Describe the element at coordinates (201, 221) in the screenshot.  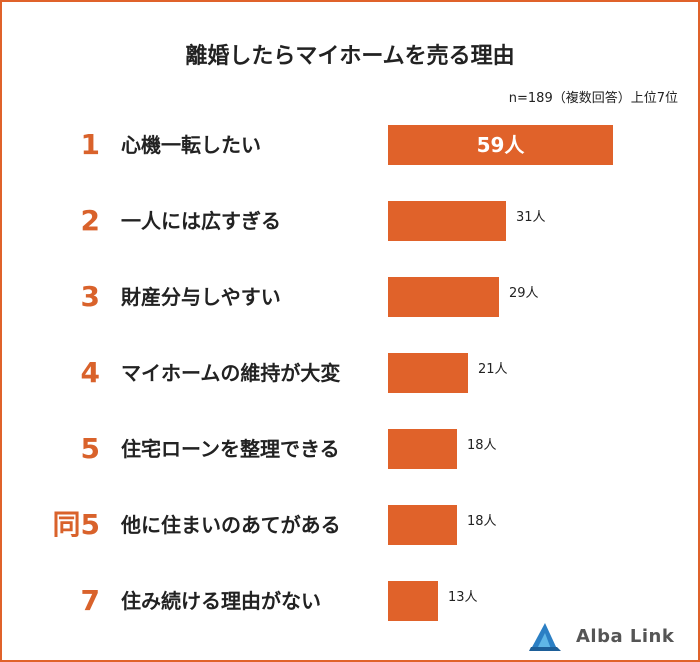
I see `category-label: 一人には広すぎる` at that location.